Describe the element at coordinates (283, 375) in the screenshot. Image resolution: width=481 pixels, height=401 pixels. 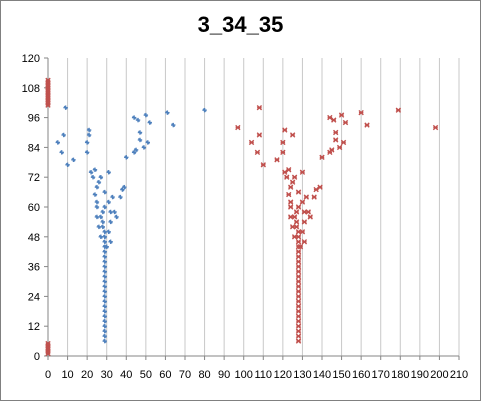
I see `x-tick-label: 120` at that location.